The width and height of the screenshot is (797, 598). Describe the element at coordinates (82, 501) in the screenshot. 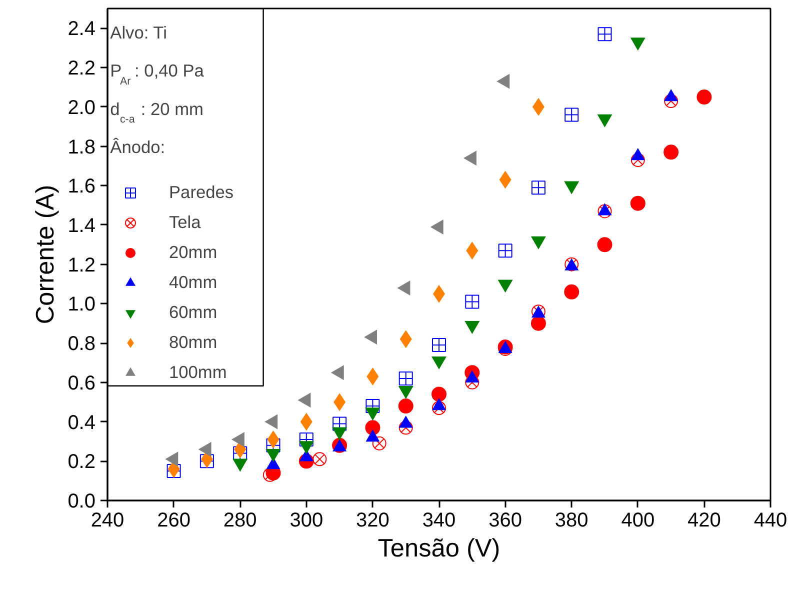

I see `y-tick-label: 0.0` at that location.